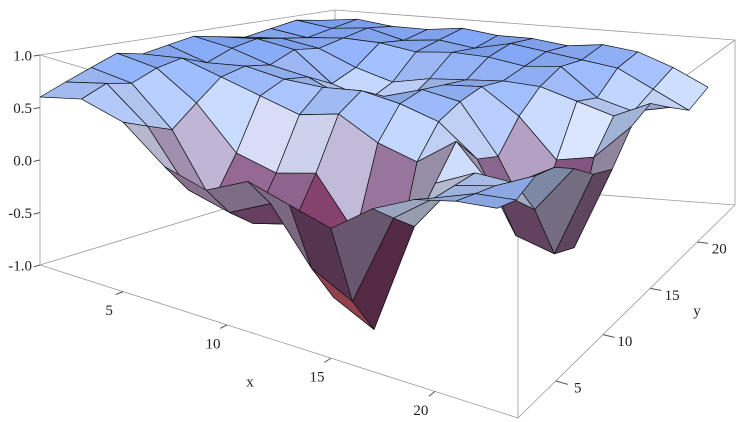 This screenshot has width=747, height=422. I want to click on y-tick-label: 15, so click(672, 296).